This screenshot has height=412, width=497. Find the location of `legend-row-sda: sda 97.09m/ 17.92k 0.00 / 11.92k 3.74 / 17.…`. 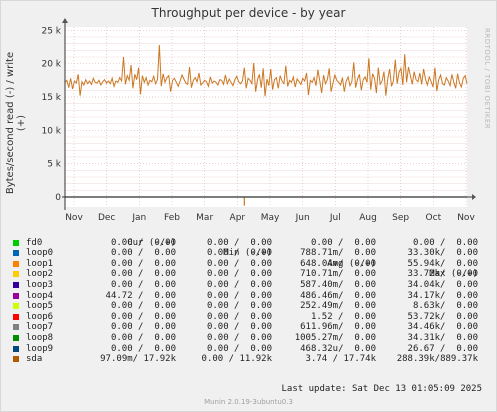

legend-row-sda: sda 97.09m/ 17.92k 0.00 / 11.92k 3.74 / 17.… is located at coordinates (248, 359).